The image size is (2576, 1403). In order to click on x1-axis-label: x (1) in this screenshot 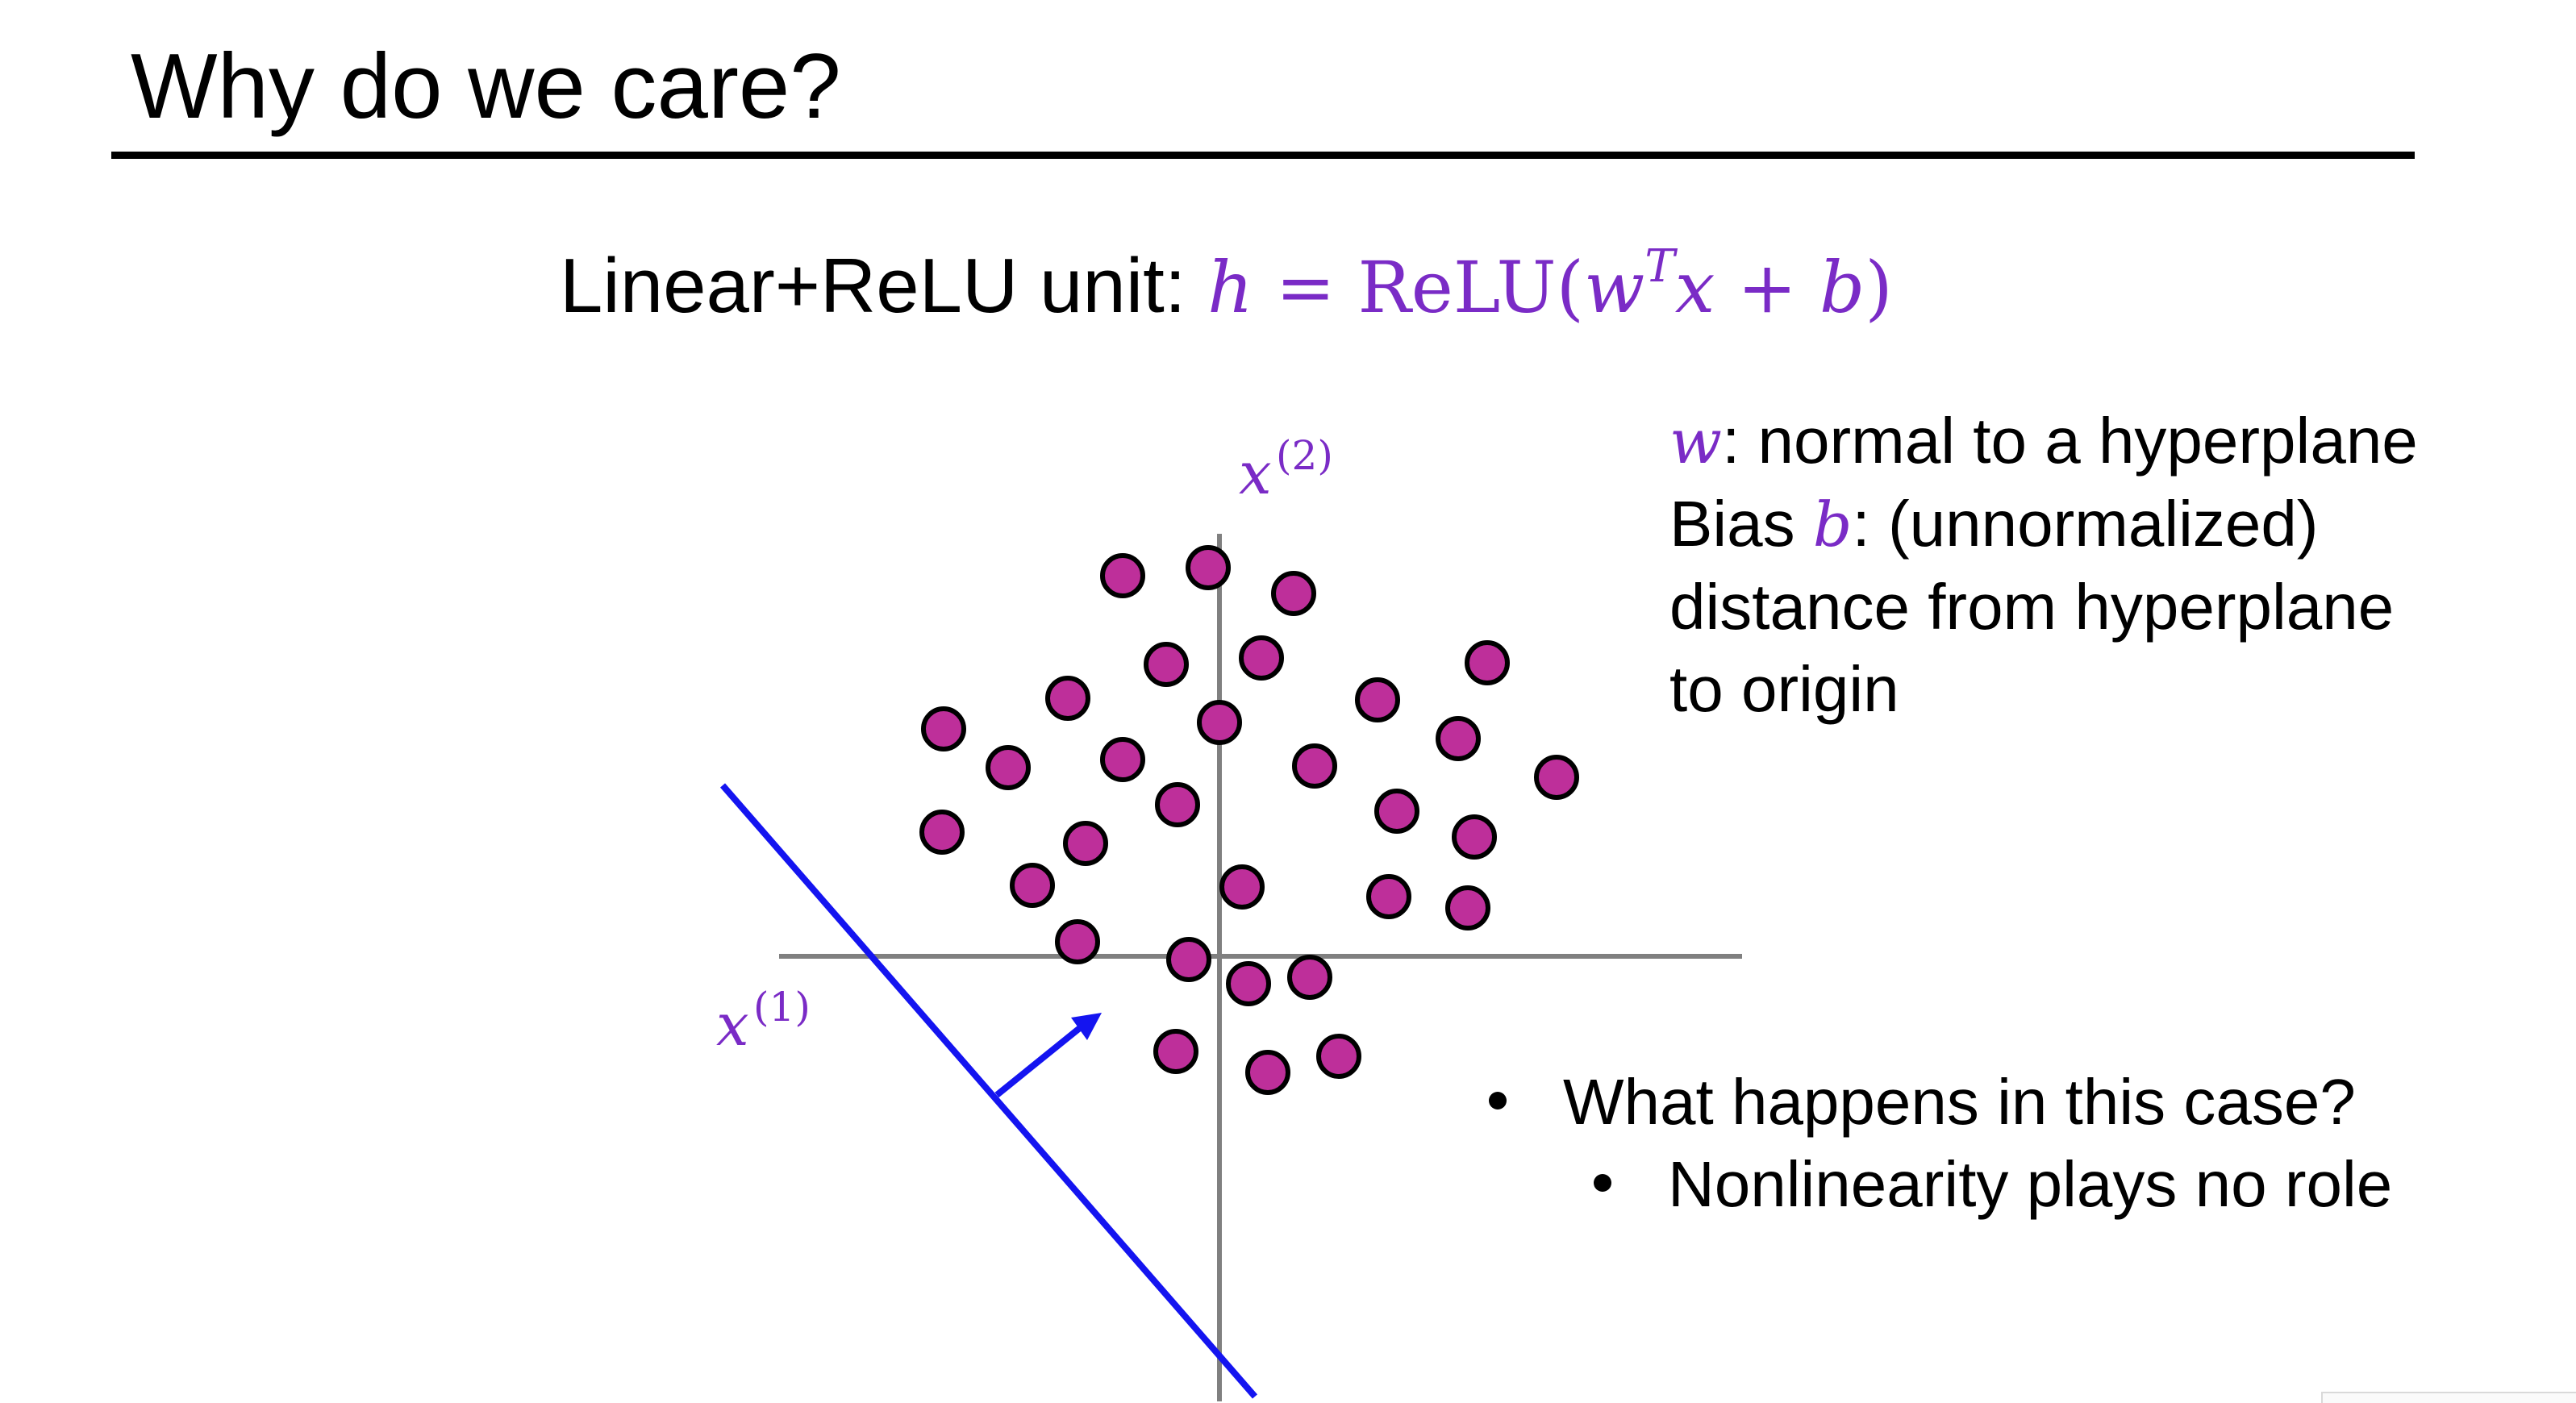, I will do `click(763, 1021)`.